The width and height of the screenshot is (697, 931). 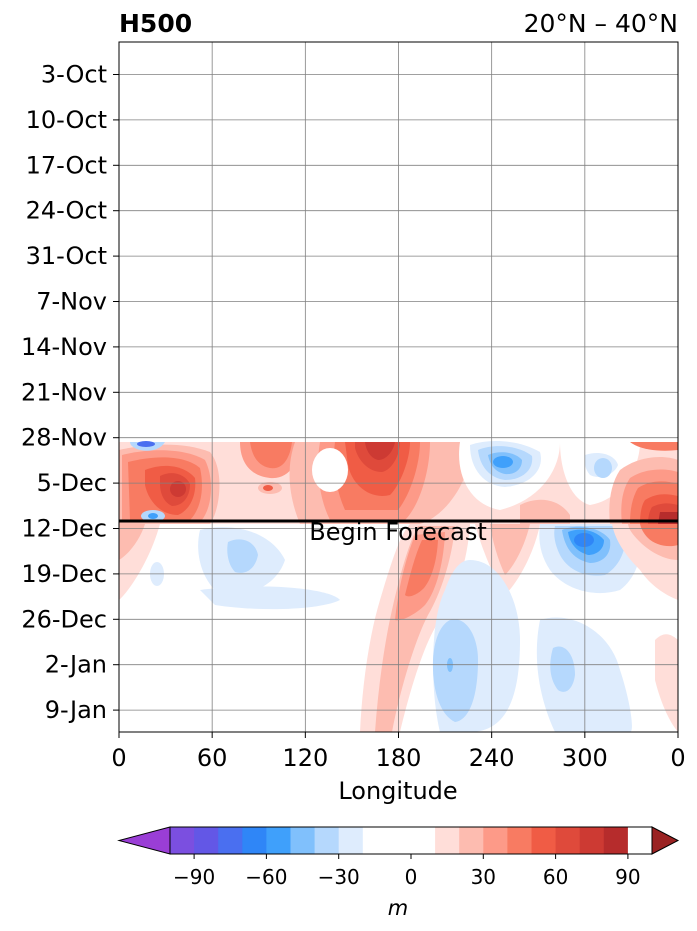 I want to click on latitude-band-label: 20°N – 40°N, so click(x=601, y=23).